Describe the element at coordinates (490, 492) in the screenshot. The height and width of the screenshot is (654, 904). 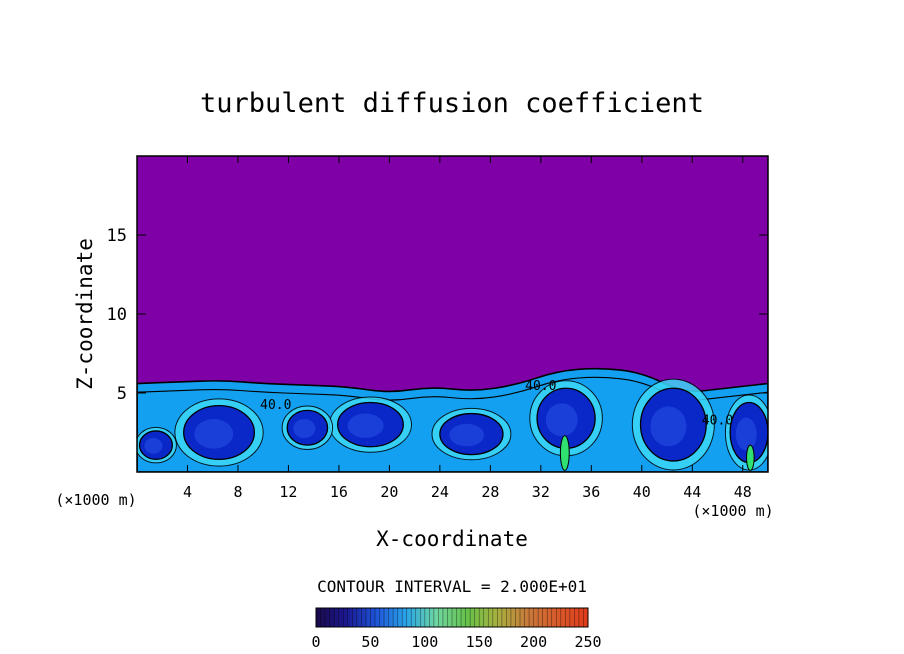
I see `x-tick-label: 28` at that location.